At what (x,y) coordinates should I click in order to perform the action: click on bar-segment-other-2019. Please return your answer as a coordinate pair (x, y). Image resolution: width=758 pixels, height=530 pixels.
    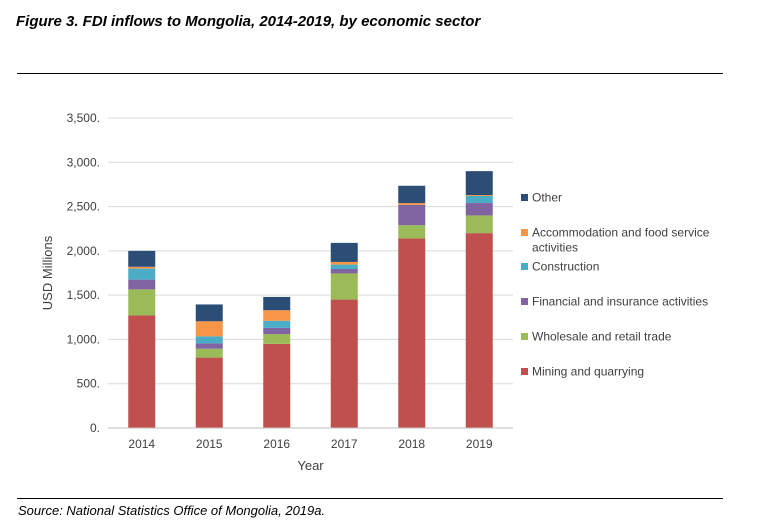
    Looking at the image, I should click on (479, 183).